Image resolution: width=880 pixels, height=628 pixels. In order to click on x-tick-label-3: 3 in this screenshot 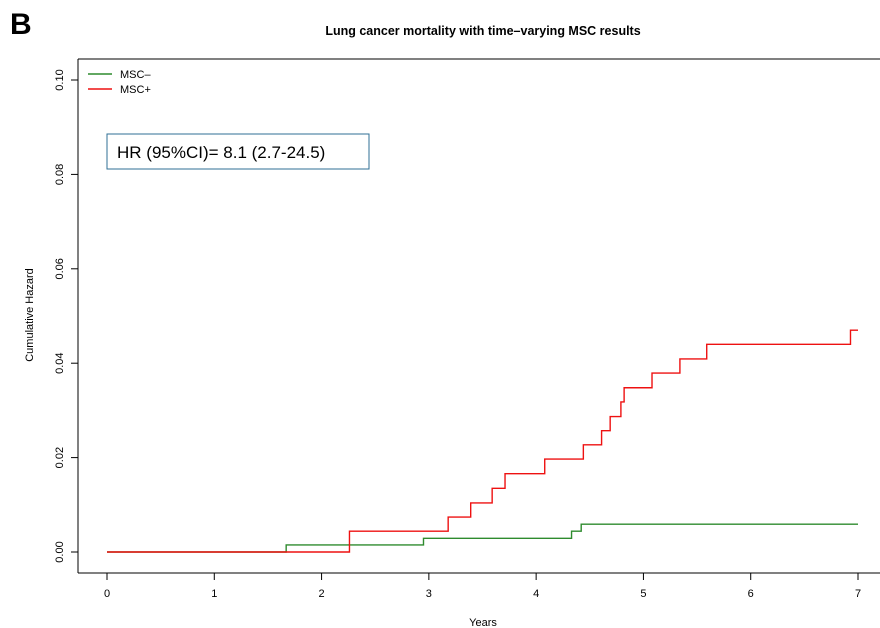, I will do `click(429, 594)`.